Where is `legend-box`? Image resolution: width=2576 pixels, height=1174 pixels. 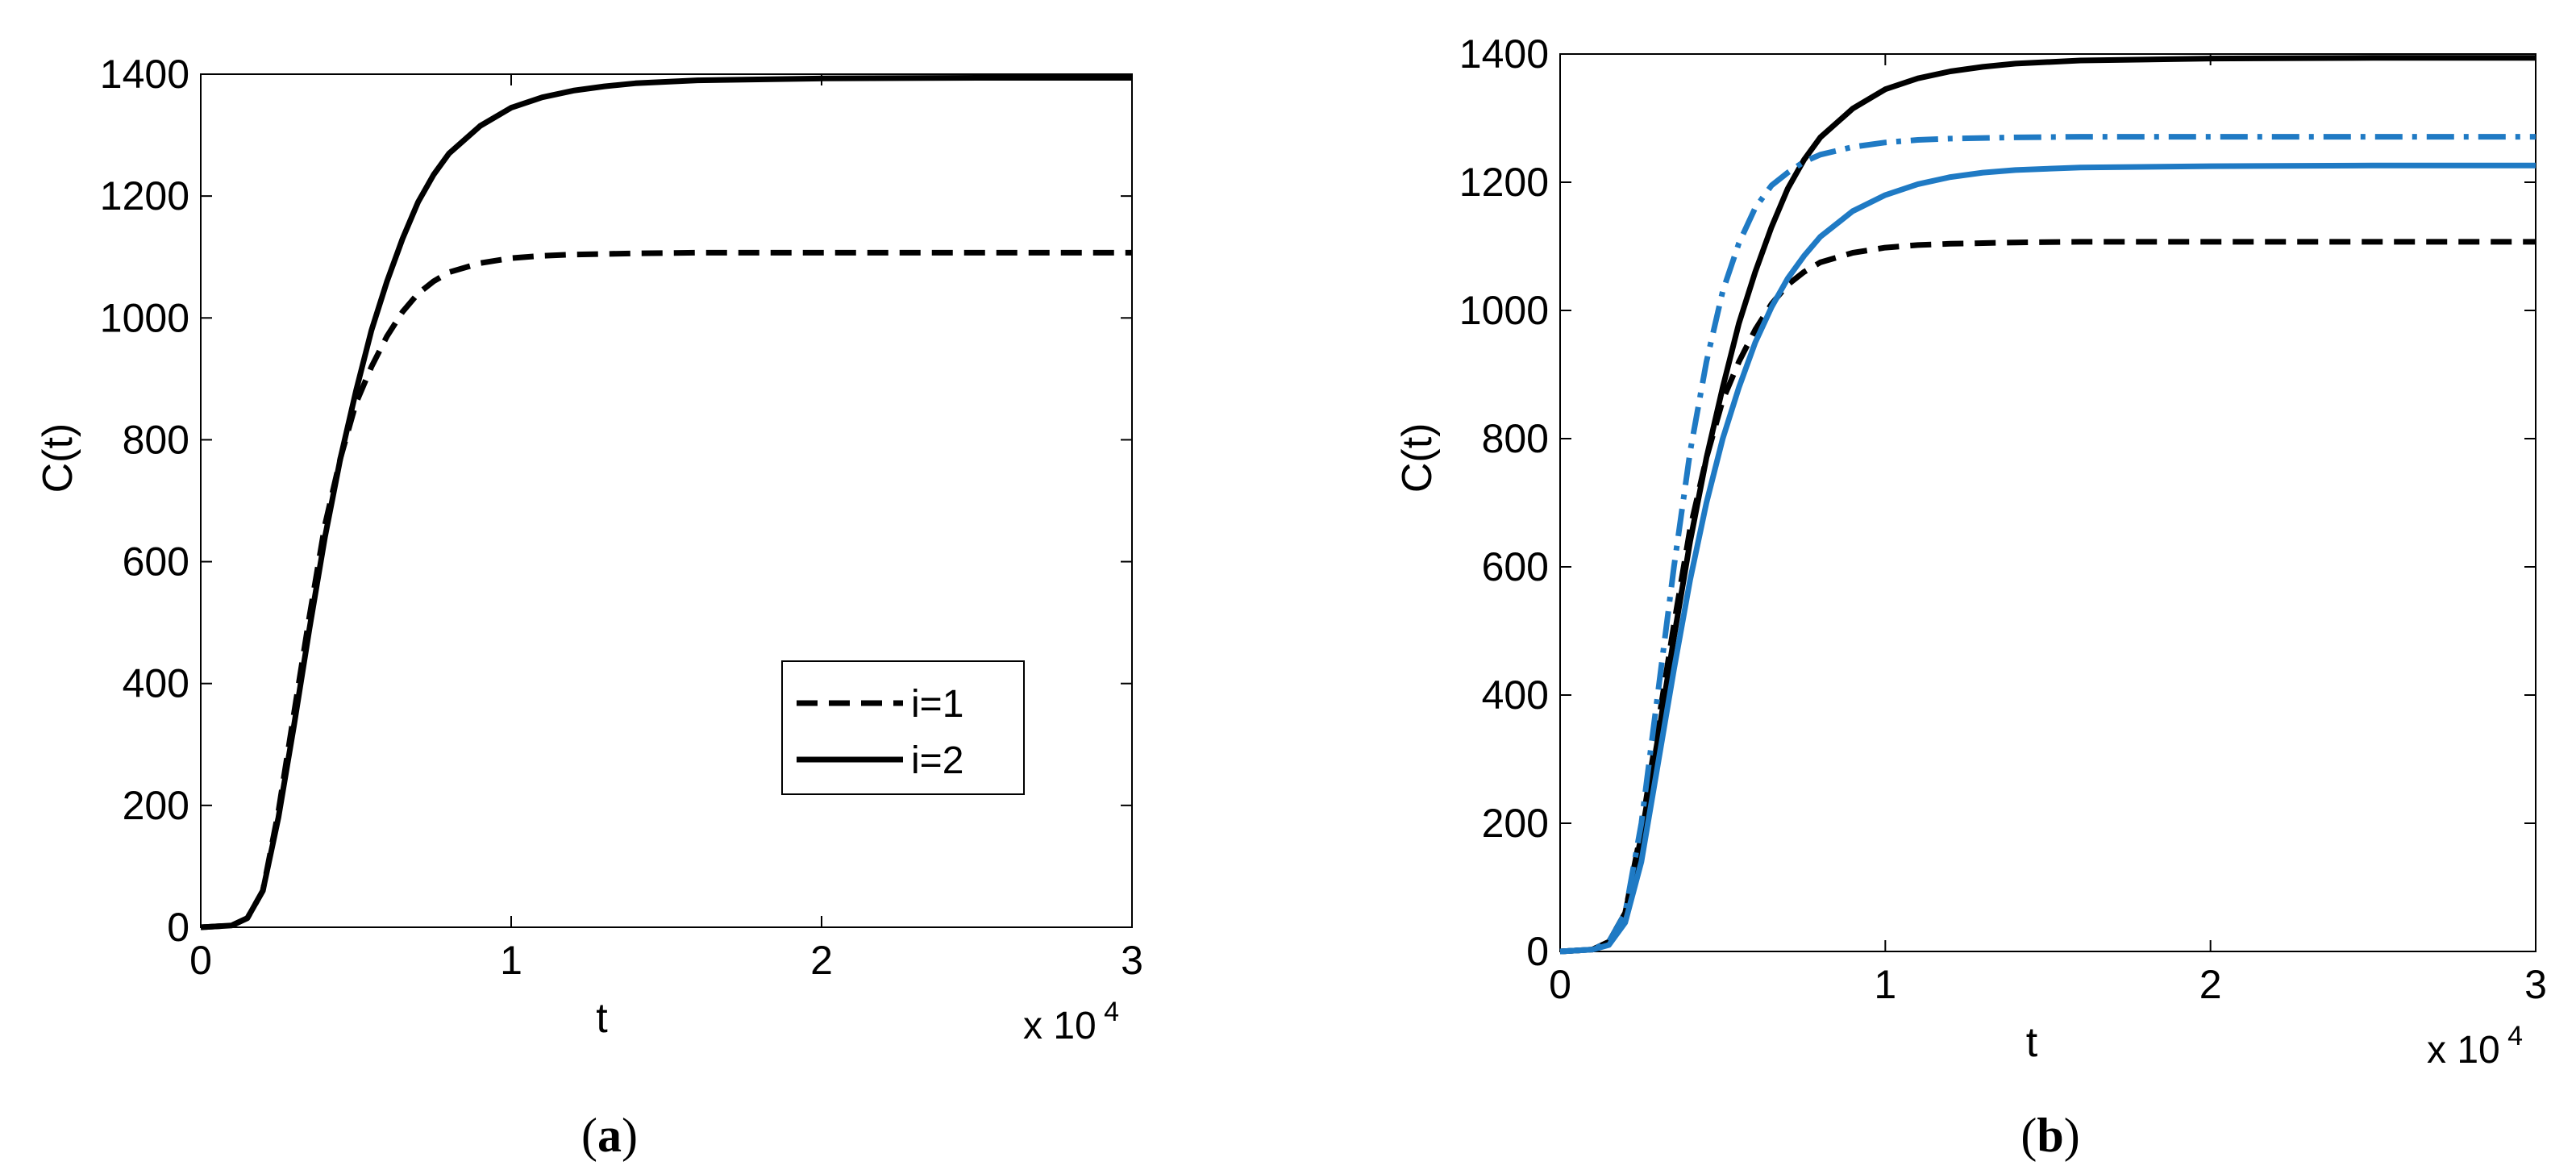 legend-box is located at coordinates (903, 728).